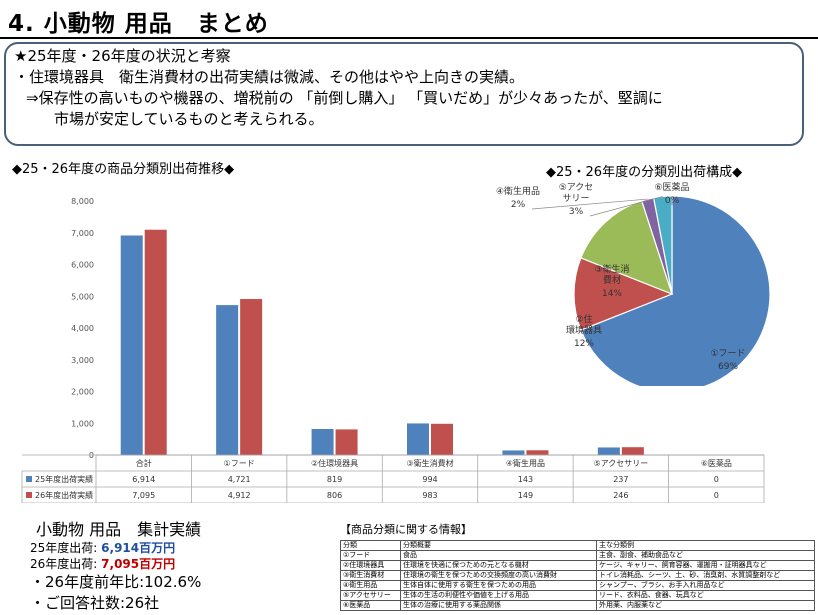  What do you see at coordinates (727, 360) in the screenshot?
I see `pie-label: ①フード 69%` at bounding box center [727, 360].